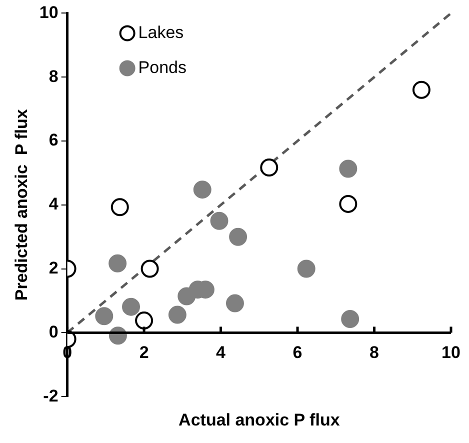 This screenshot has height=443, width=469. What do you see at coordinates (53, 204) in the screenshot?
I see `y-tick-label: 4` at bounding box center [53, 204].